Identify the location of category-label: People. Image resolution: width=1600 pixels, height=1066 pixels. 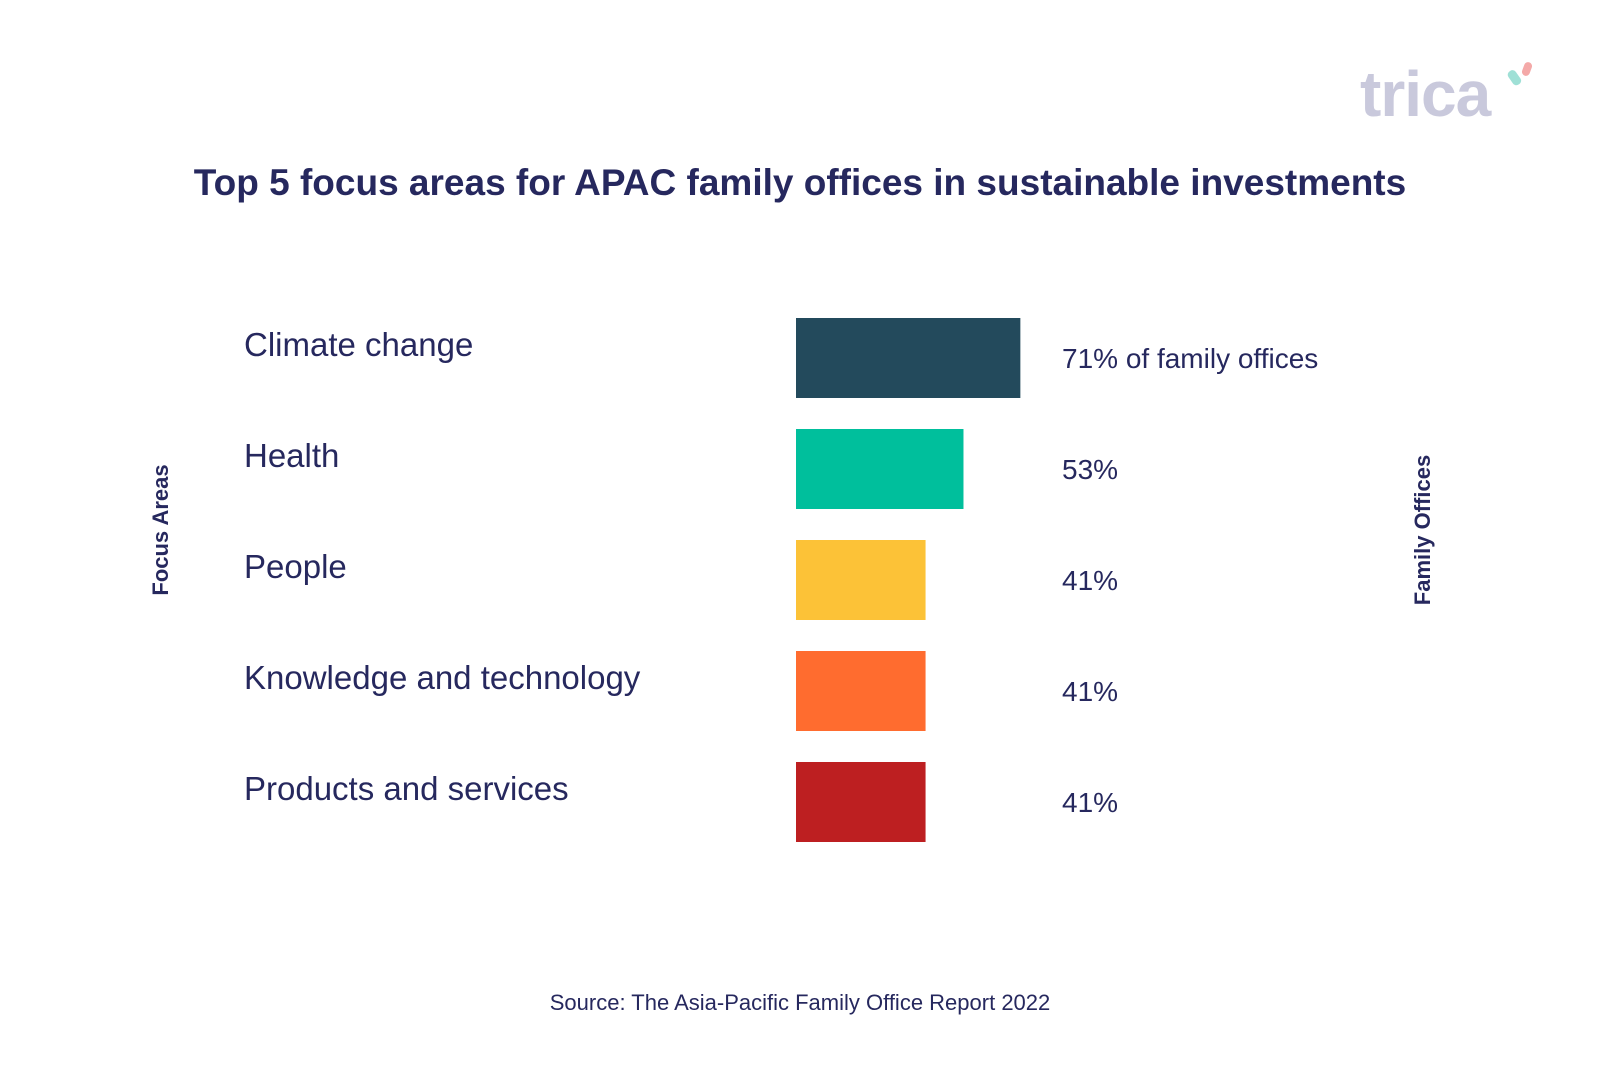
(295, 566).